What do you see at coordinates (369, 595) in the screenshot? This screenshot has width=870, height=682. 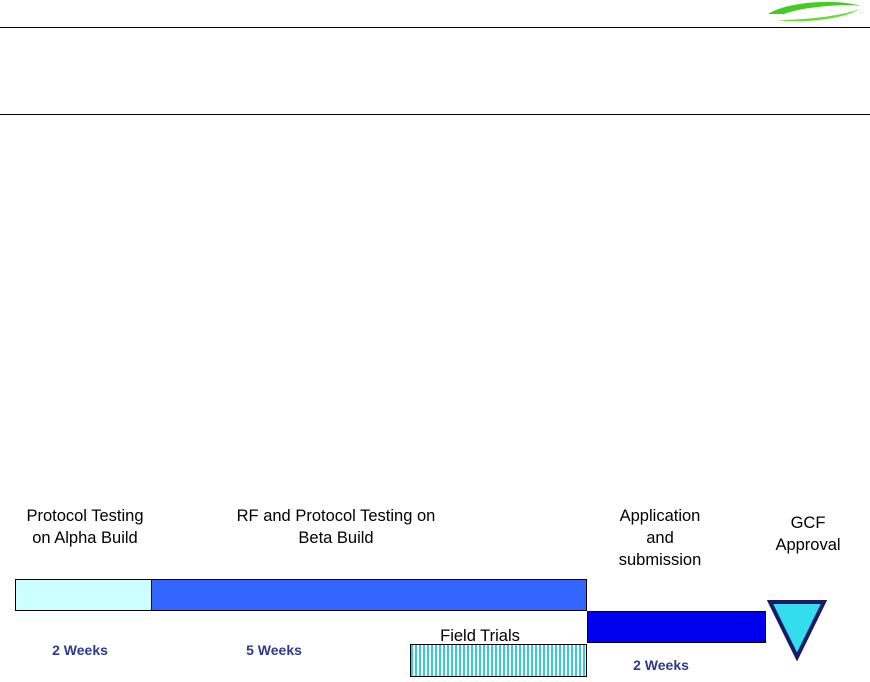 I see `phase-bar-beta` at bounding box center [369, 595].